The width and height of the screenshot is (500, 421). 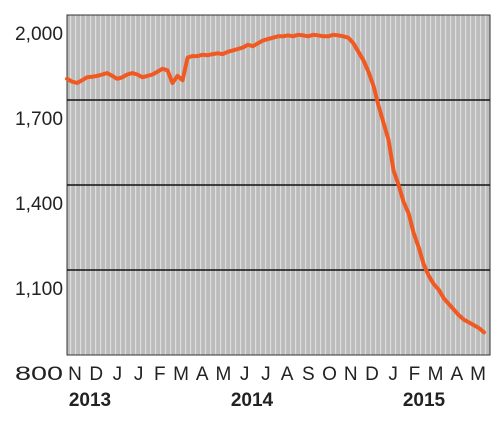 What do you see at coordinates (424, 400) in the screenshot?
I see `year-label: 2015` at bounding box center [424, 400].